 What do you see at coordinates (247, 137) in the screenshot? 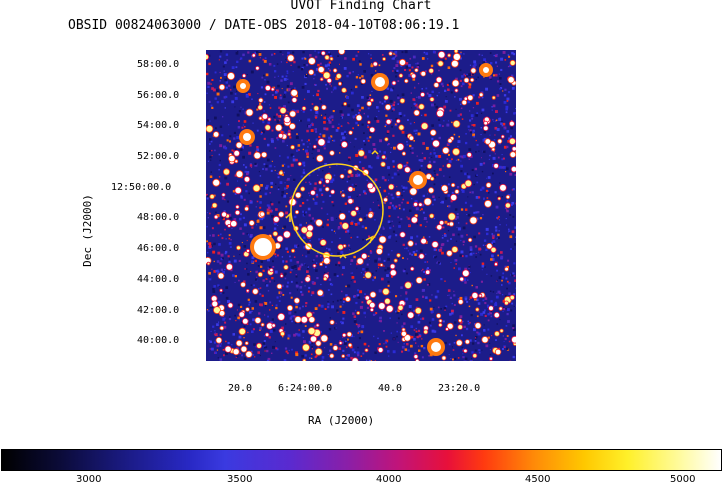
I see `bright-star` at bounding box center [247, 137].